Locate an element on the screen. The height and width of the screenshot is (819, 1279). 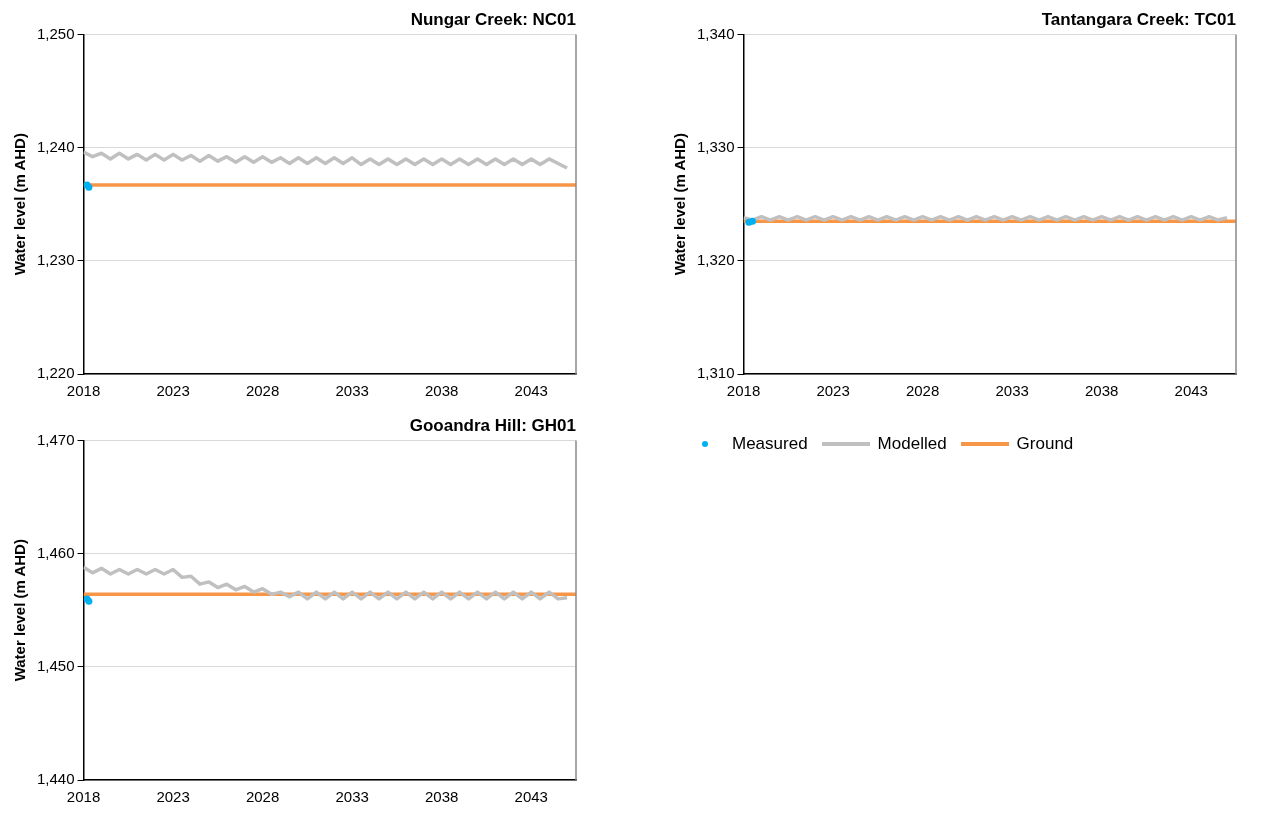
y-tick-label: 1,220 is located at coordinates (55, 373).